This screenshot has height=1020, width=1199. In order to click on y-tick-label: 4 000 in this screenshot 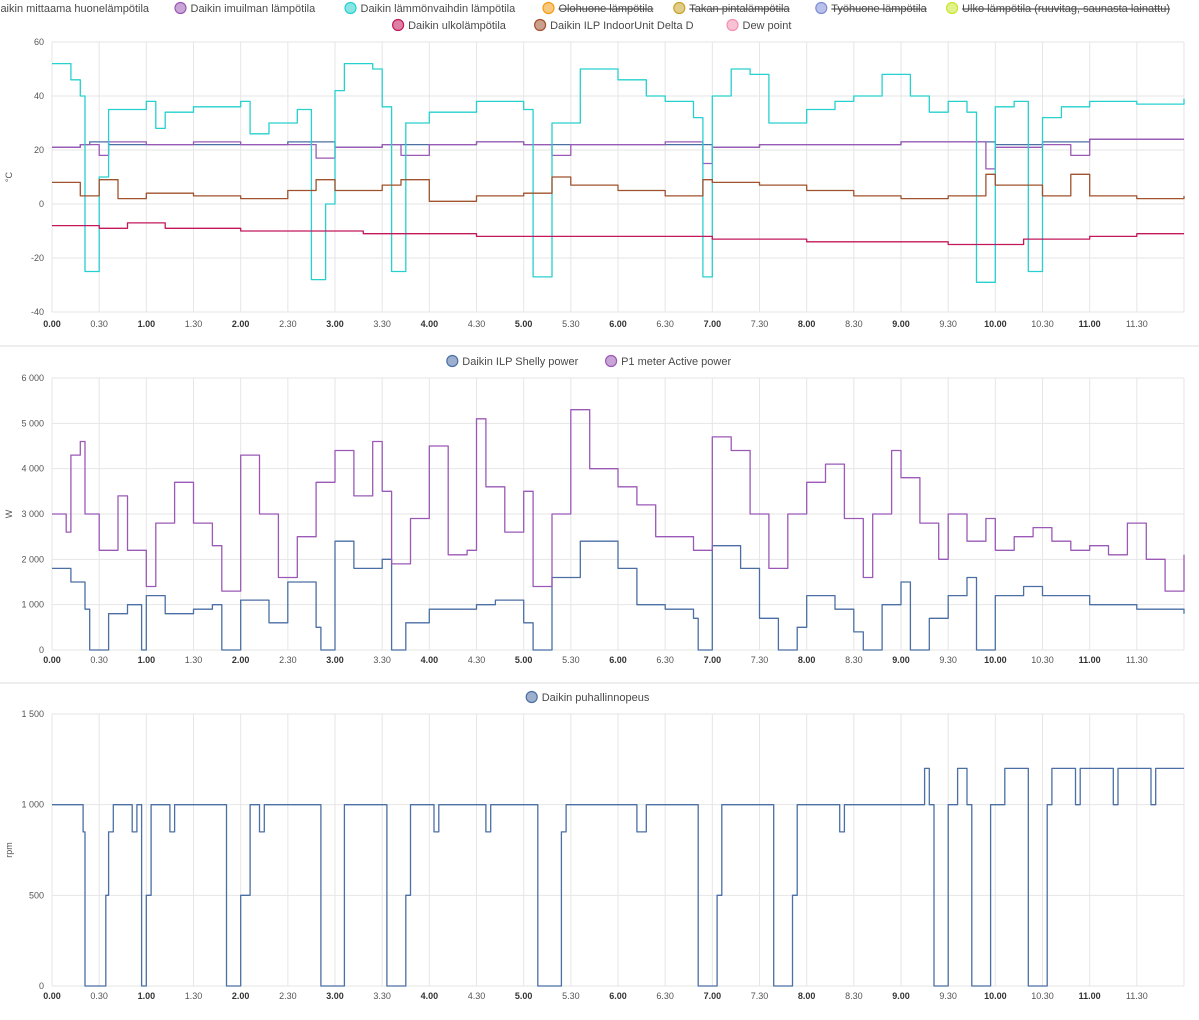, I will do `click(32, 469)`.